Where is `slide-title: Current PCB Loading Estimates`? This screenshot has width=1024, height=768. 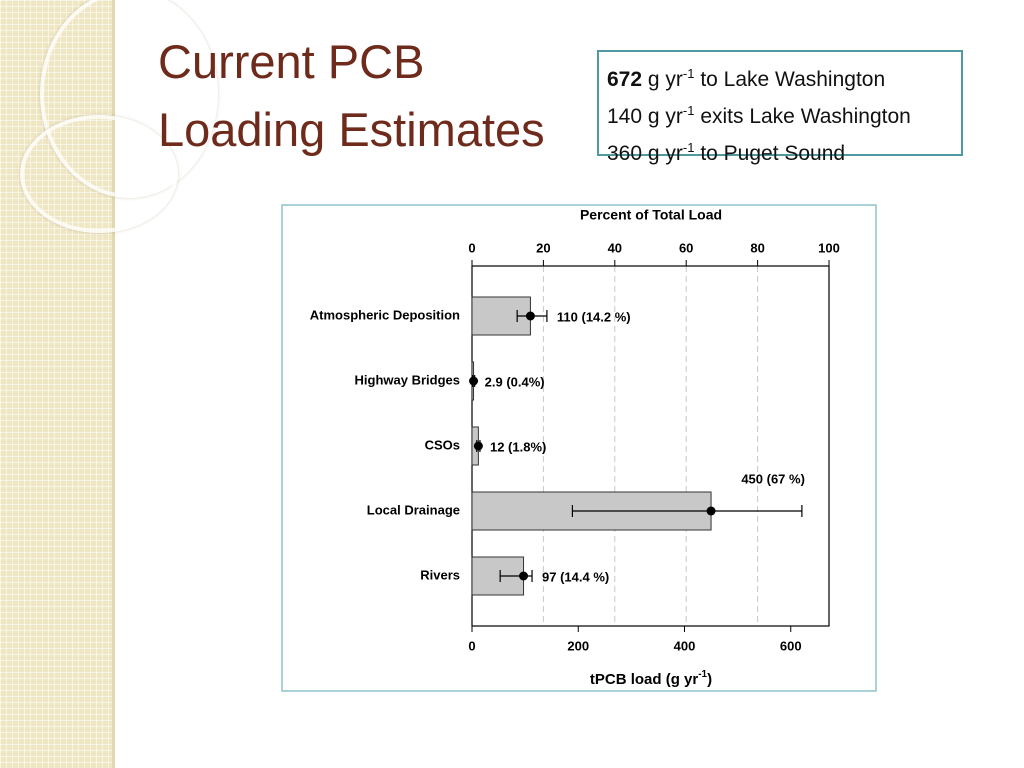
slide-title: Current PCB Loading Estimates is located at coordinates (351, 96).